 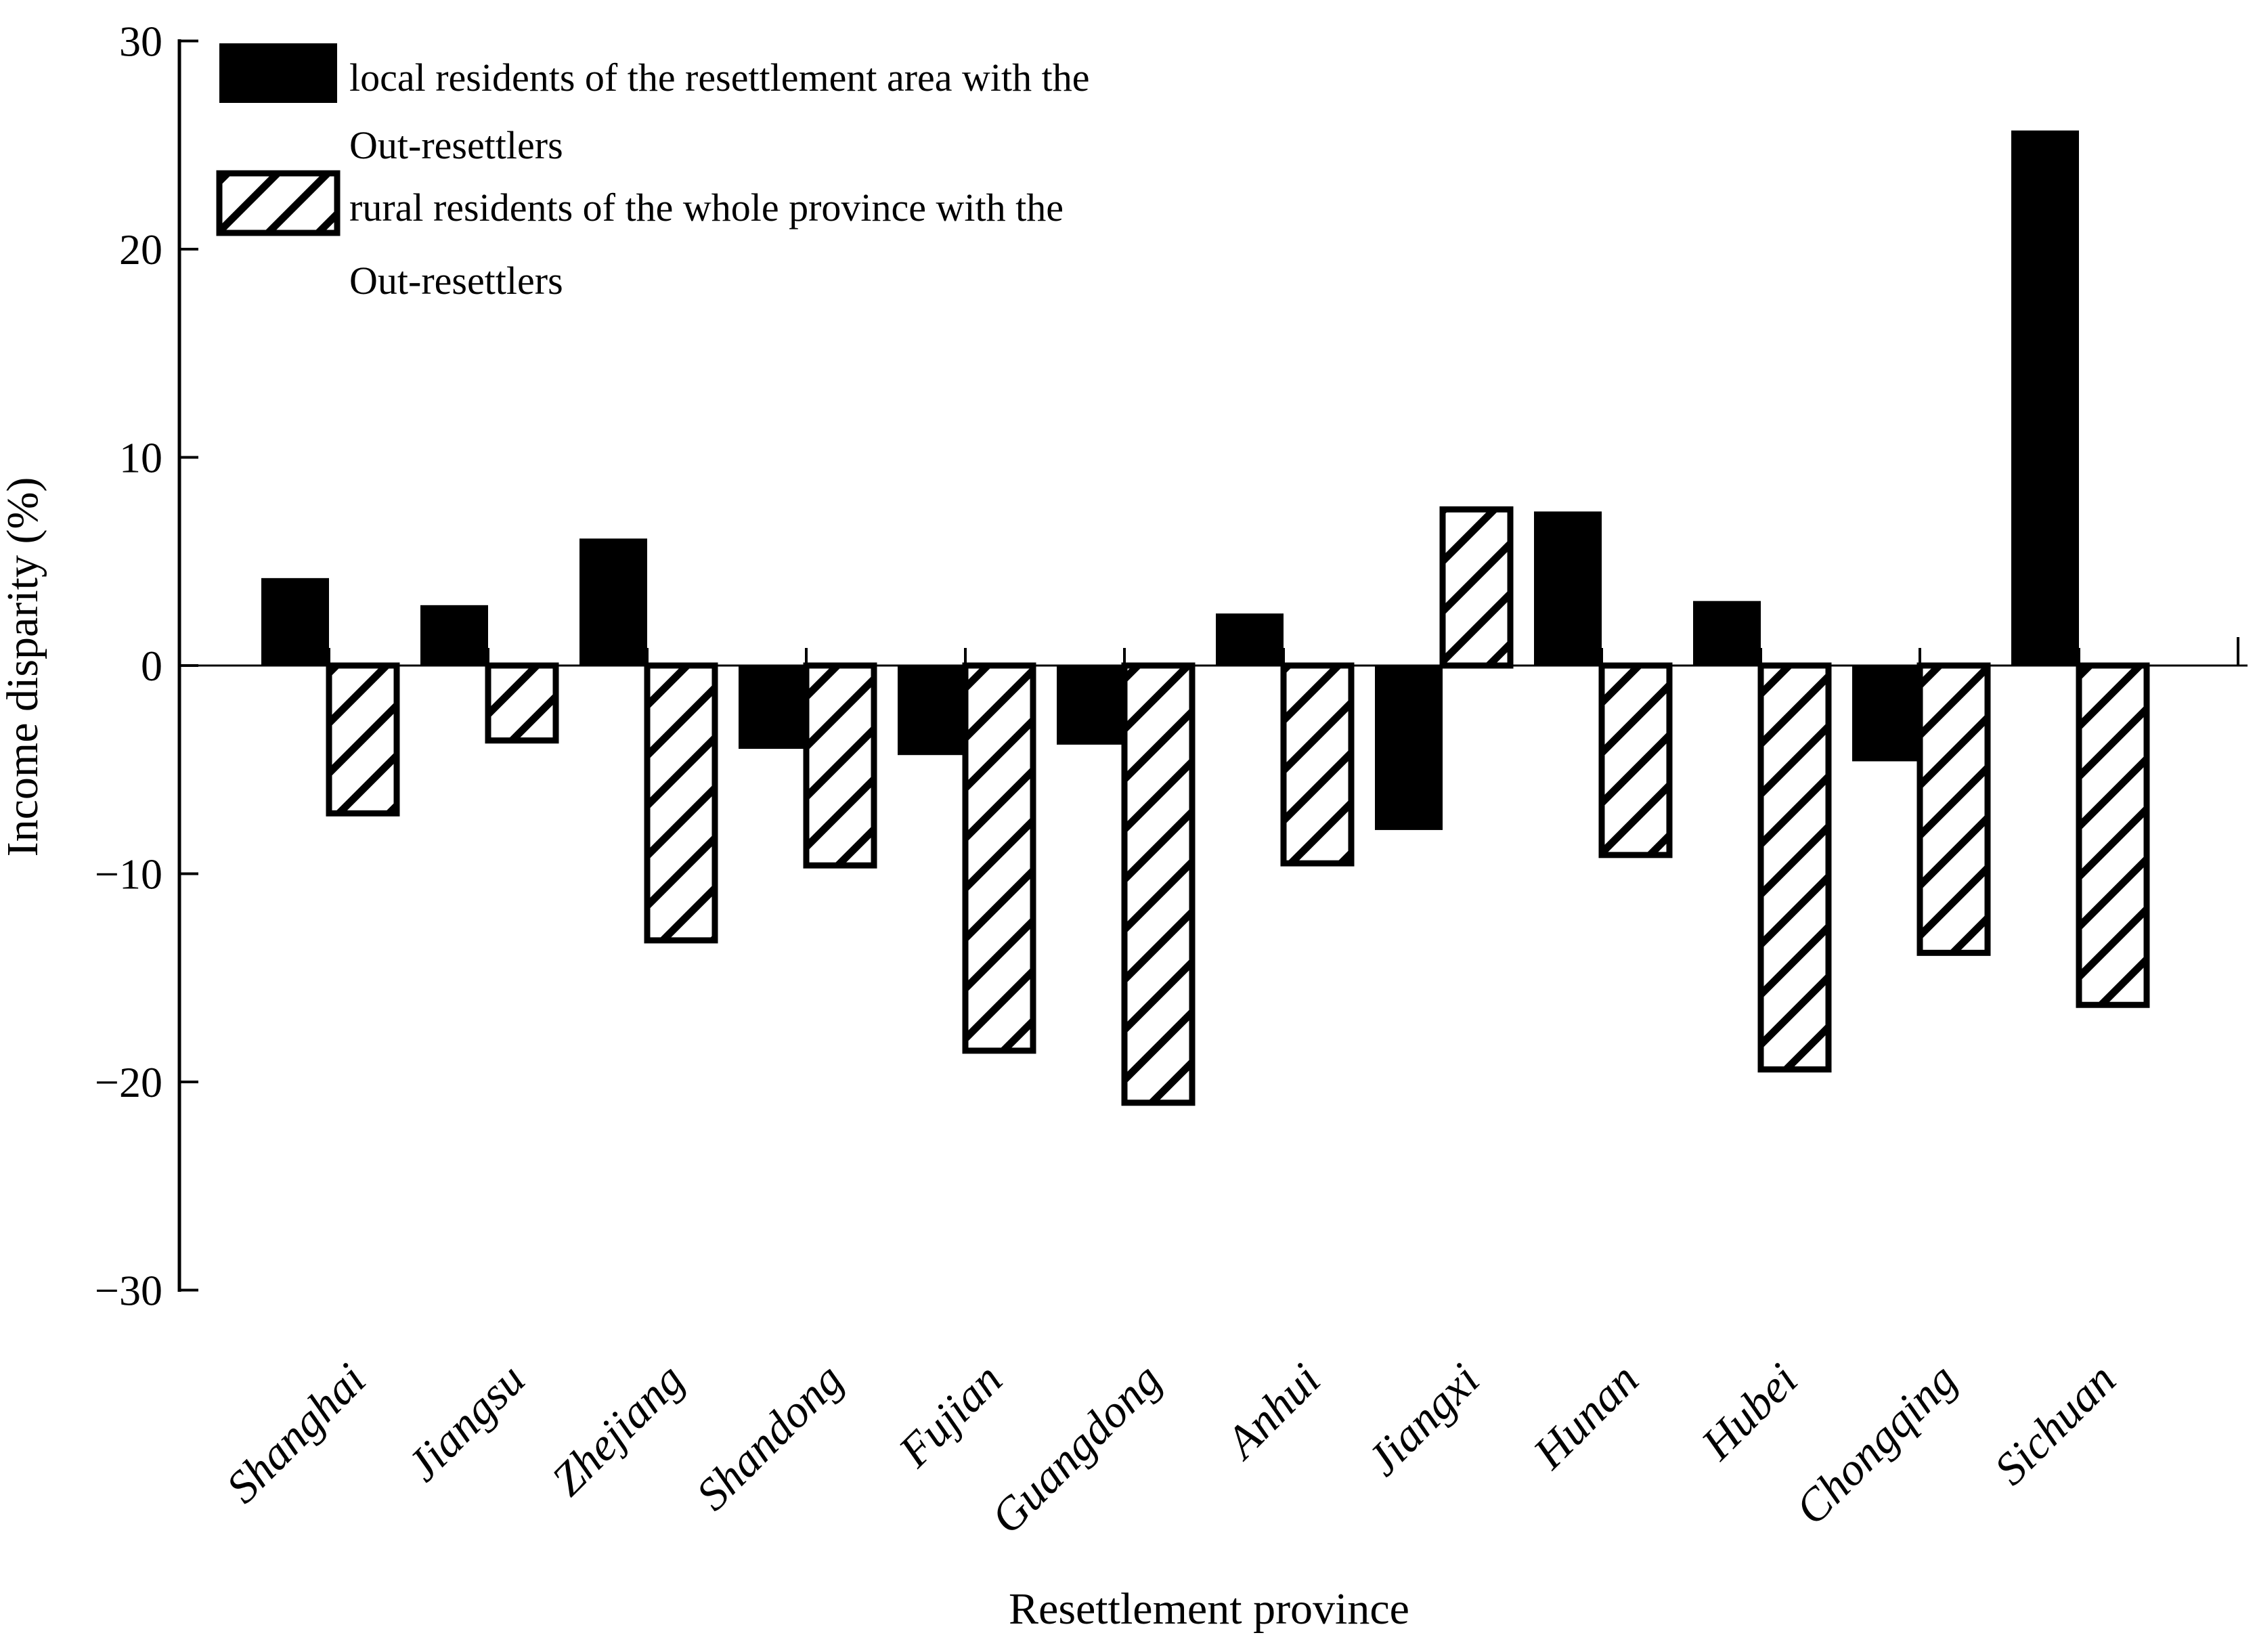 I want to click on y-tick-label: 0, so click(x=151, y=666).